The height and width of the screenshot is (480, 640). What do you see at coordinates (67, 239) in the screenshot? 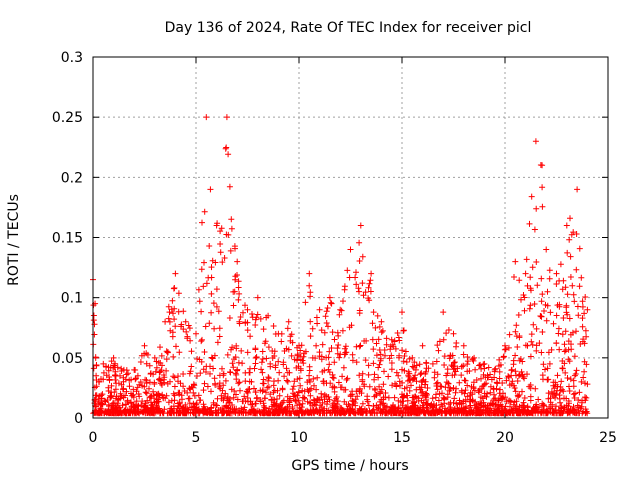
I see `y-tick-label: 0.15` at bounding box center [67, 239].